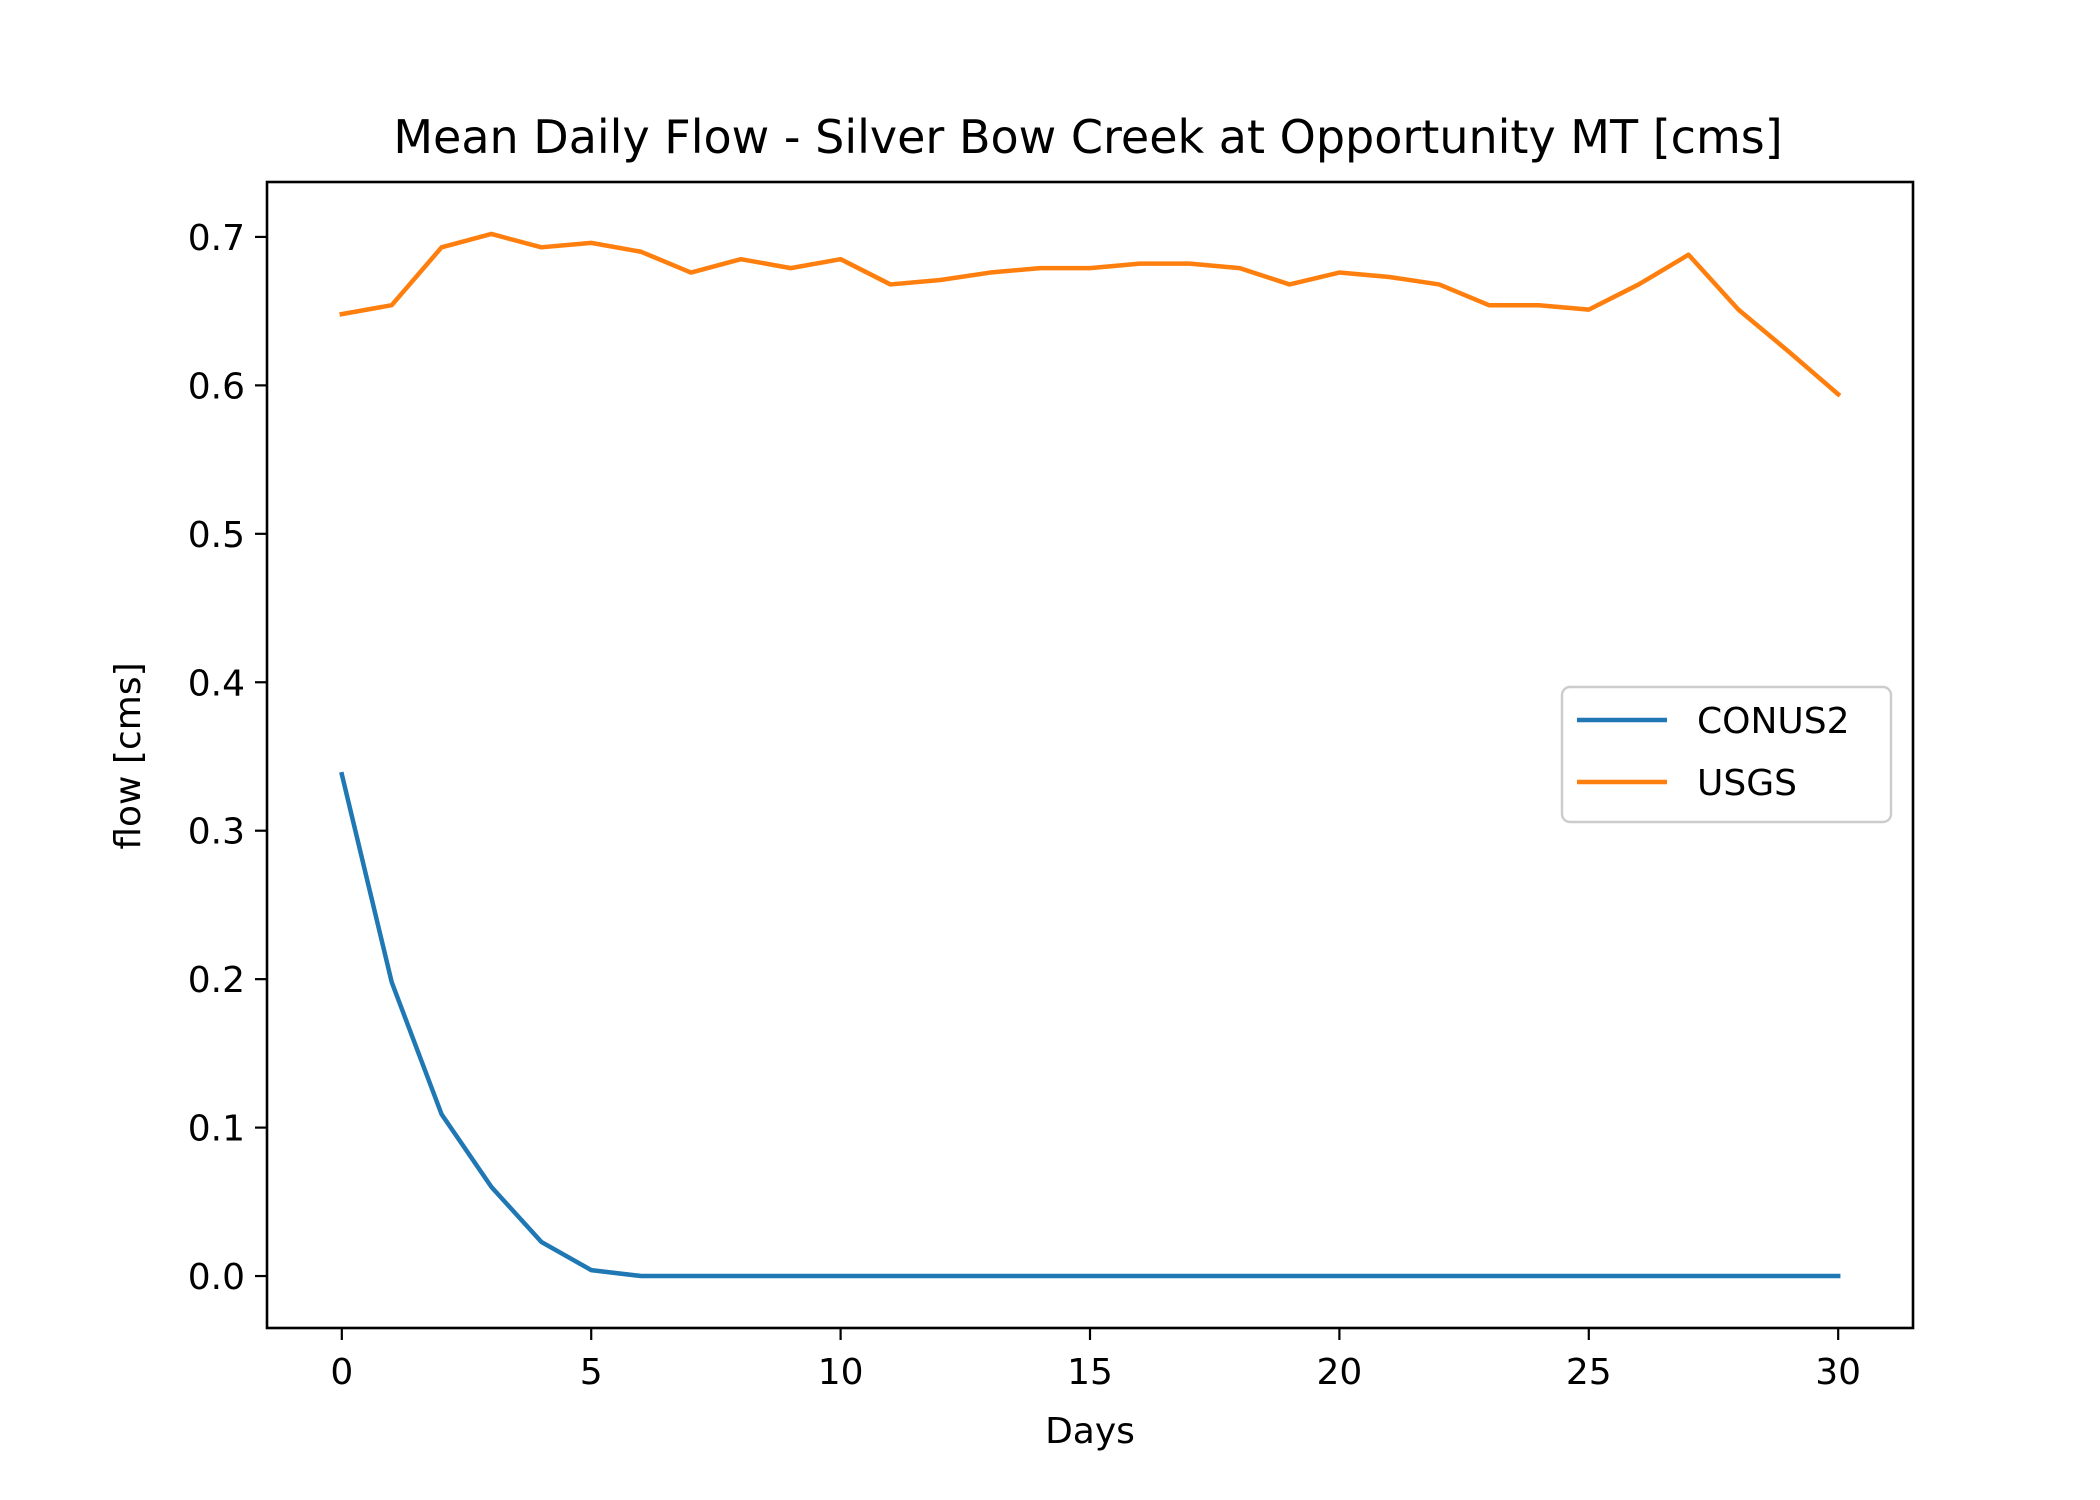  I want to click on y-tick-label-4: 0.4, so click(216, 683).